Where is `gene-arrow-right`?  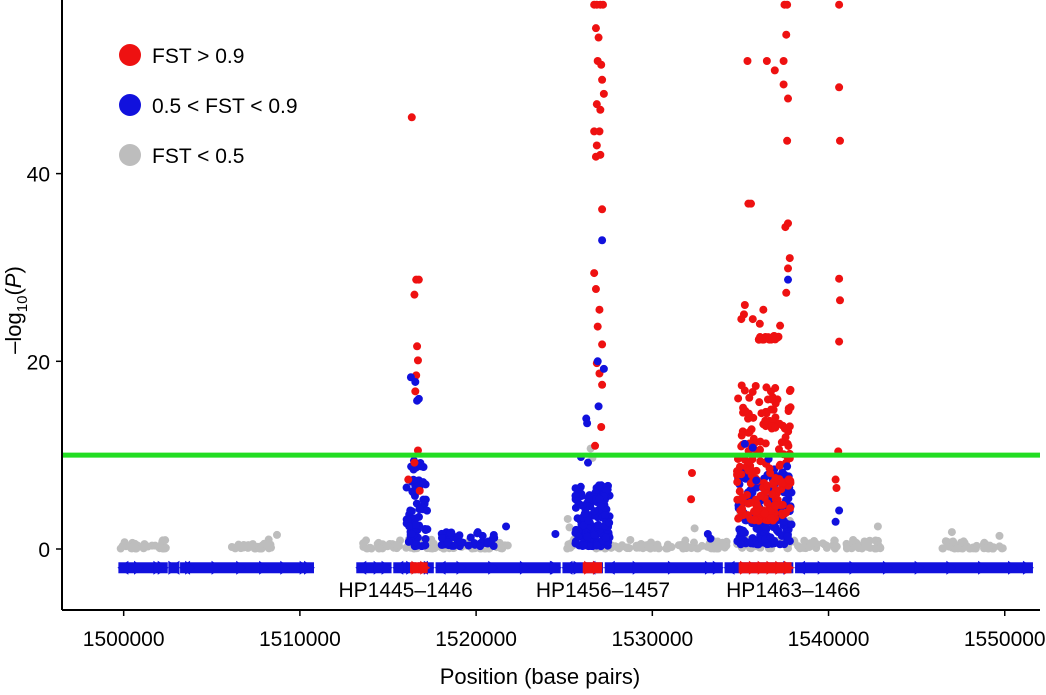 gene-arrow-right is located at coordinates (1028, 567).